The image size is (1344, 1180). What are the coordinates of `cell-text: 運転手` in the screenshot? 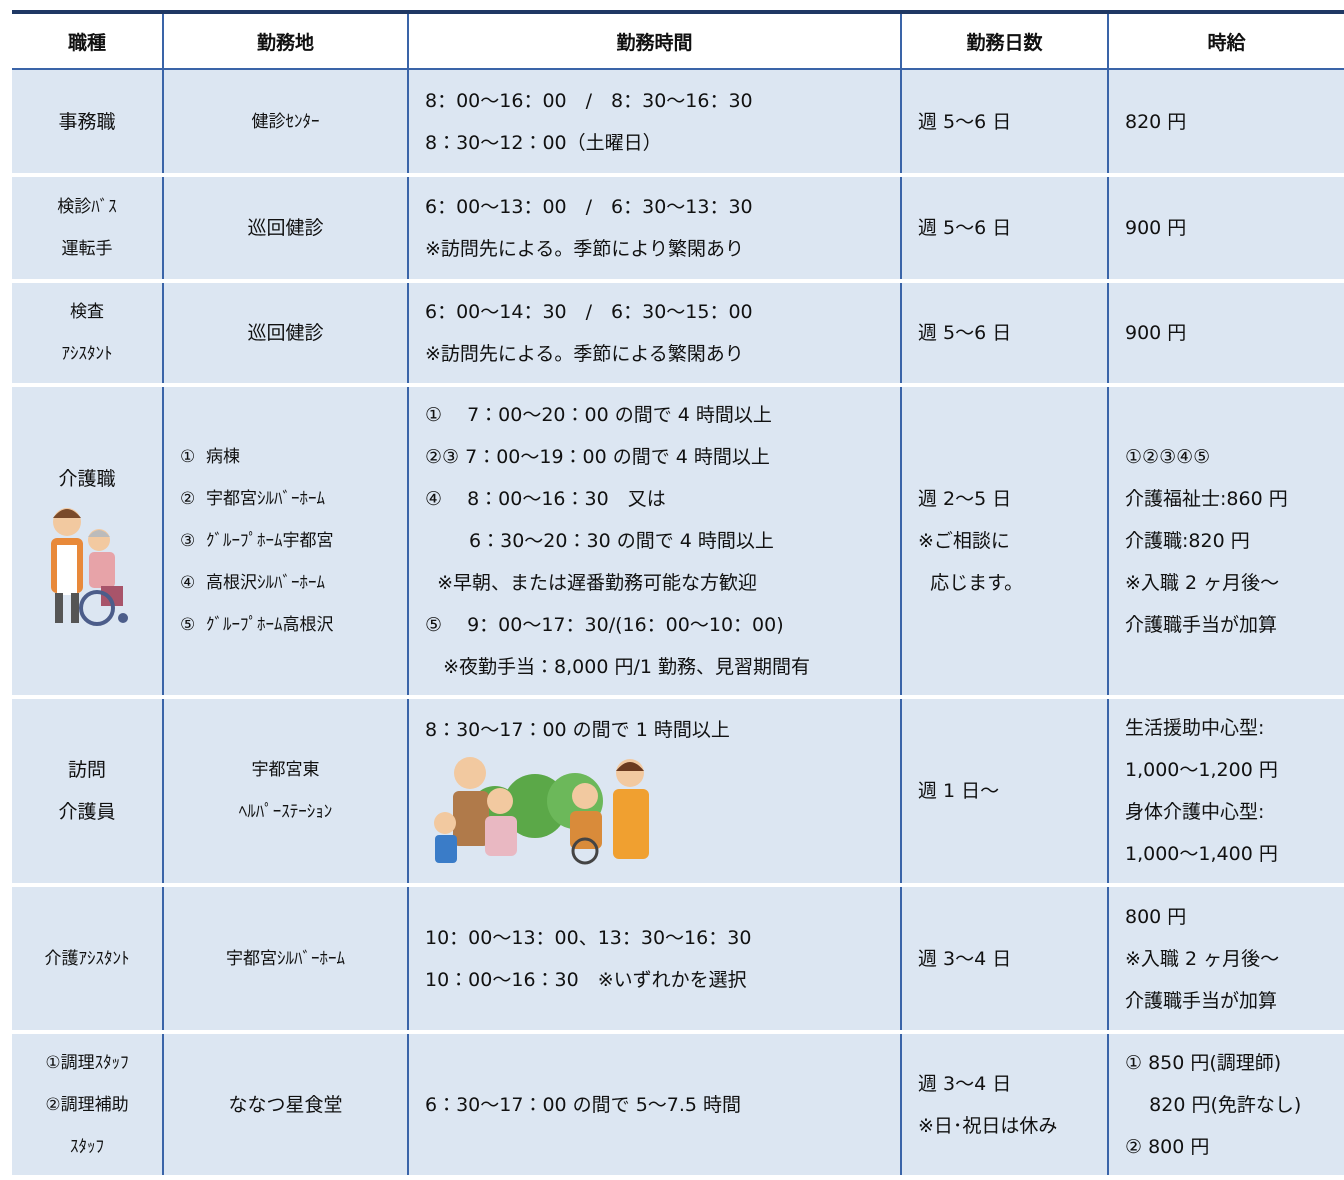 It's located at (87, 249).